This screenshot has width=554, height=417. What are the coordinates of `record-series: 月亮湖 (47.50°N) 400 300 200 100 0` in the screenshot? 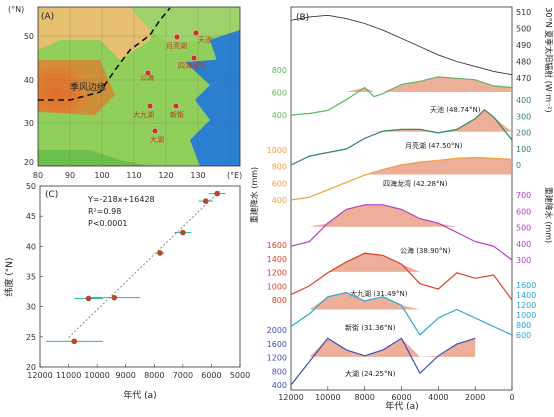 It's located at (410, 133).